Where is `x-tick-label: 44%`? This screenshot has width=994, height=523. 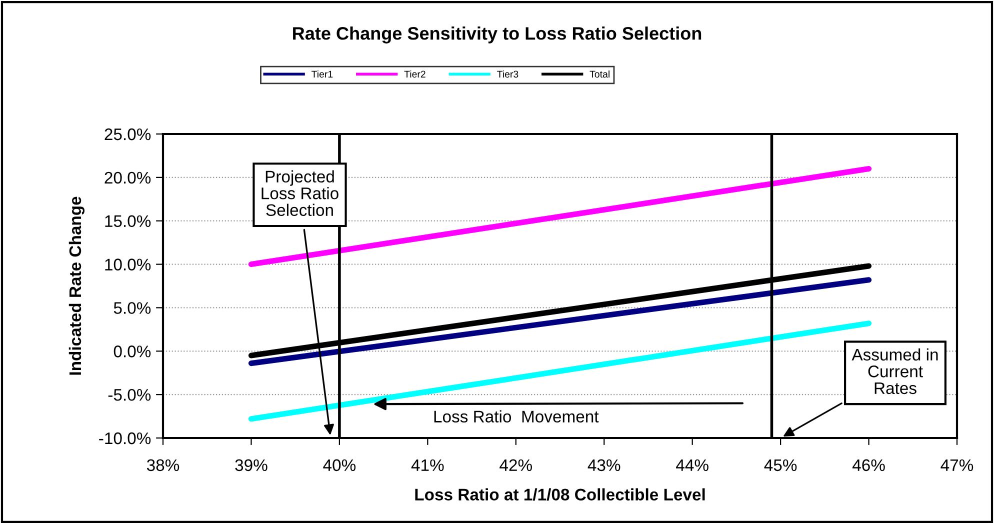
x-tick-label: 44% is located at coordinates (692, 465).